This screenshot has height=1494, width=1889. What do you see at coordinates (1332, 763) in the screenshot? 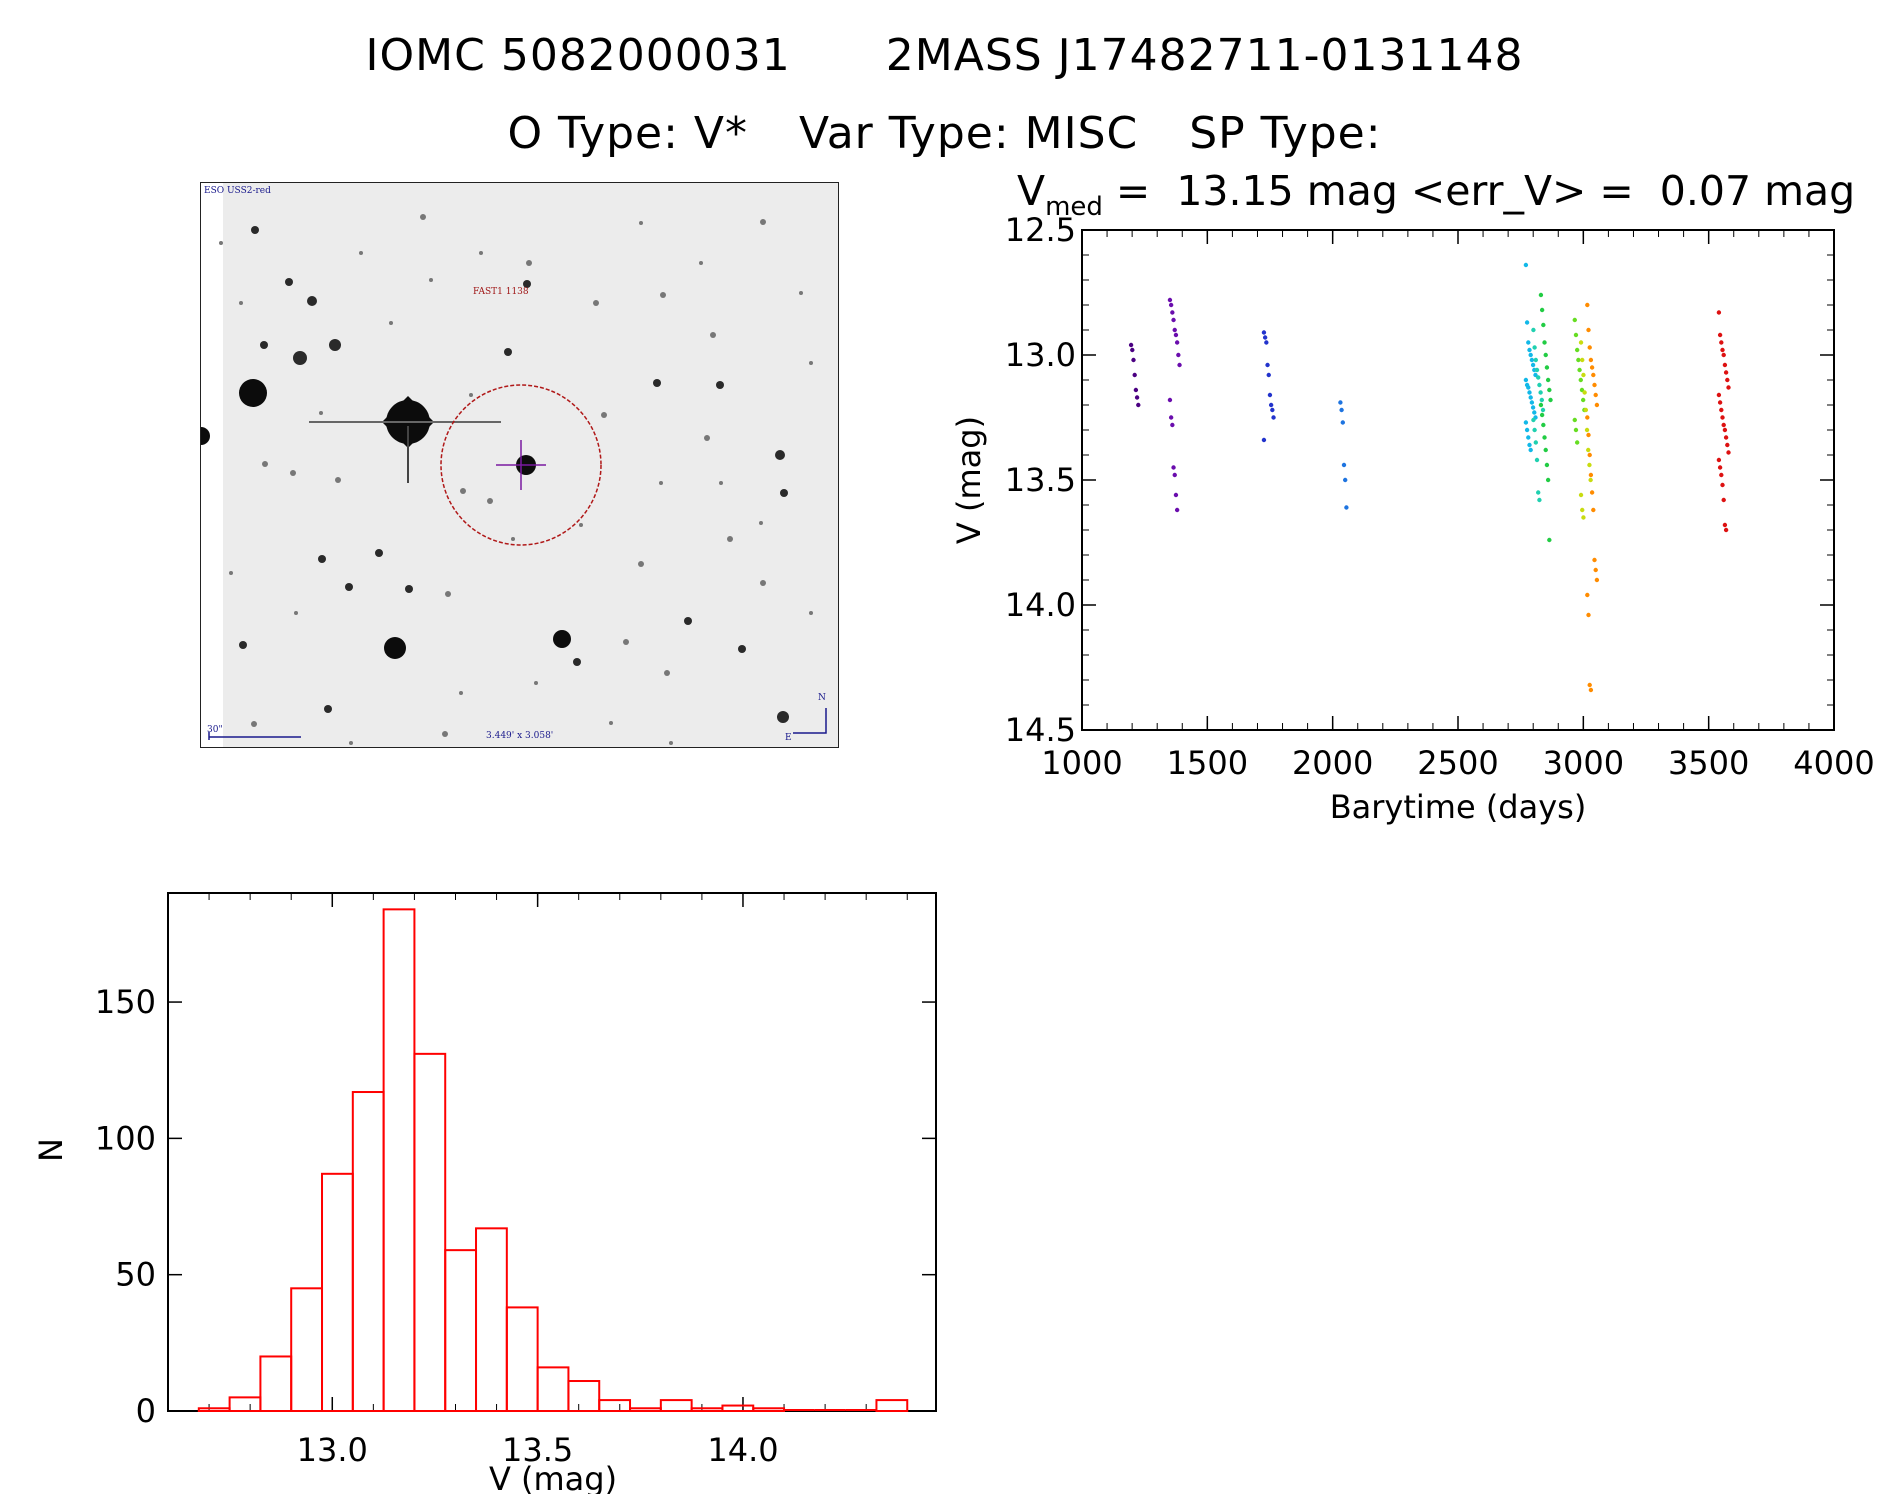
I see `lc-xtick-label: 2000` at bounding box center [1332, 763].